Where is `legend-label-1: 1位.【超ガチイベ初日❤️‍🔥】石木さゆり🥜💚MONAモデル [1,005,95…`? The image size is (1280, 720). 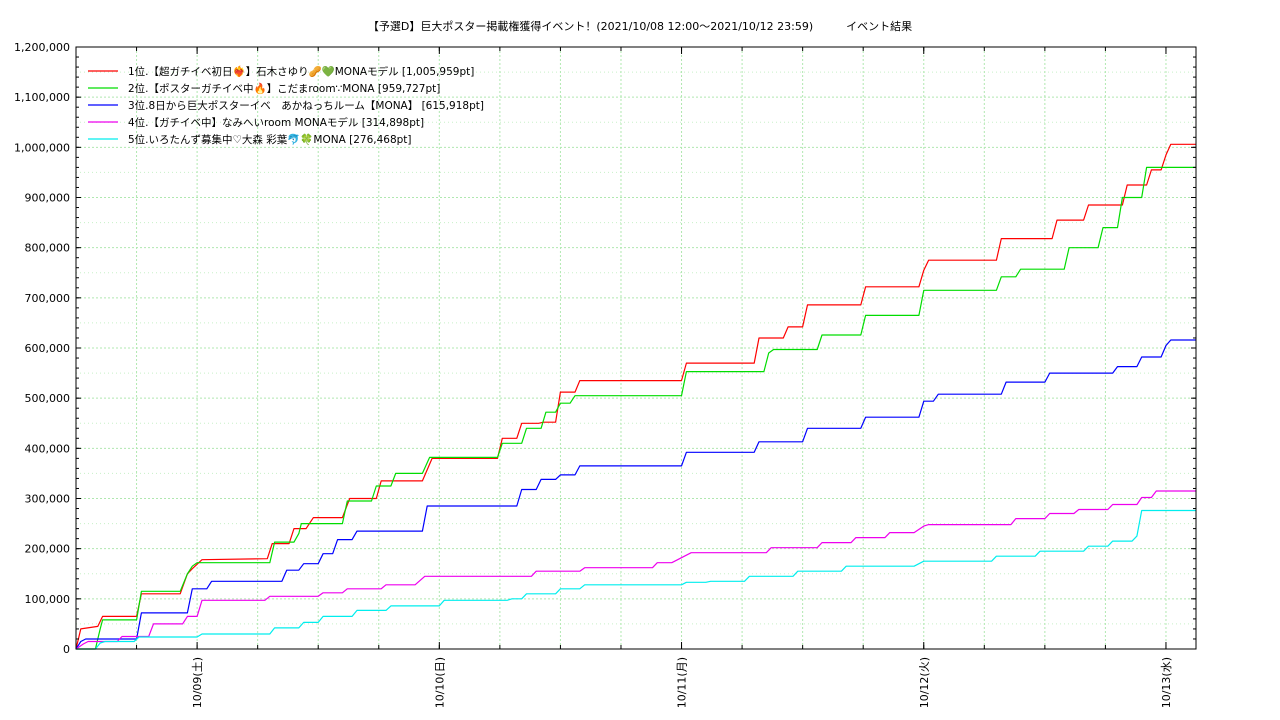 legend-label-1: 1位.【超ガチイベ初日❤️‍🔥】石木さゆり🥜💚MONAモデル [1,005,95… is located at coordinates (301, 71).